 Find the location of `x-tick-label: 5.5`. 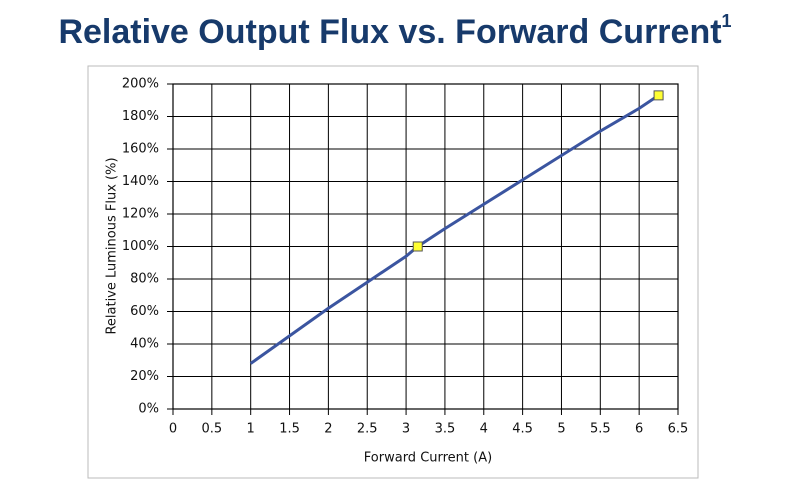

x-tick-label: 5.5 is located at coordinates (600, 429).